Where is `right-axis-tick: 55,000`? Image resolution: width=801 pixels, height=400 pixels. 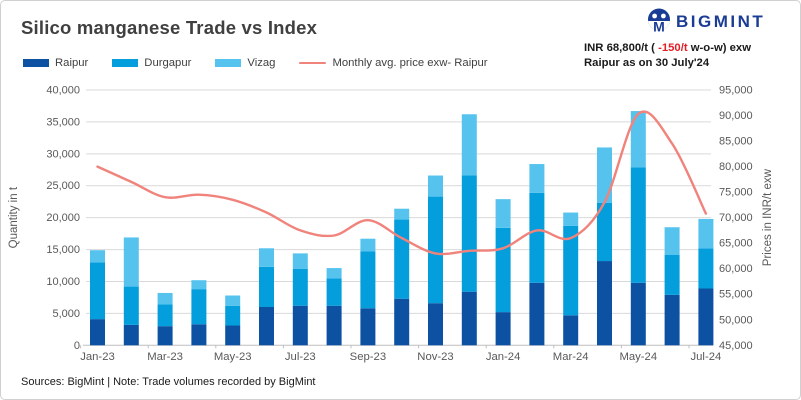
right-axis-tick: 55,000 is located at coordinates (736, 295).